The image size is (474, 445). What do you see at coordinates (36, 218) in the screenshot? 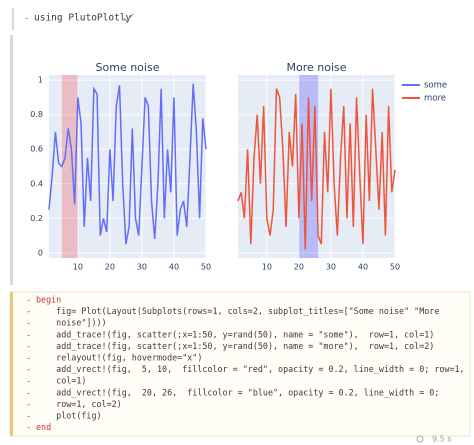
I see `y-tick-label: 0.2` at bounding box center [36, 218].